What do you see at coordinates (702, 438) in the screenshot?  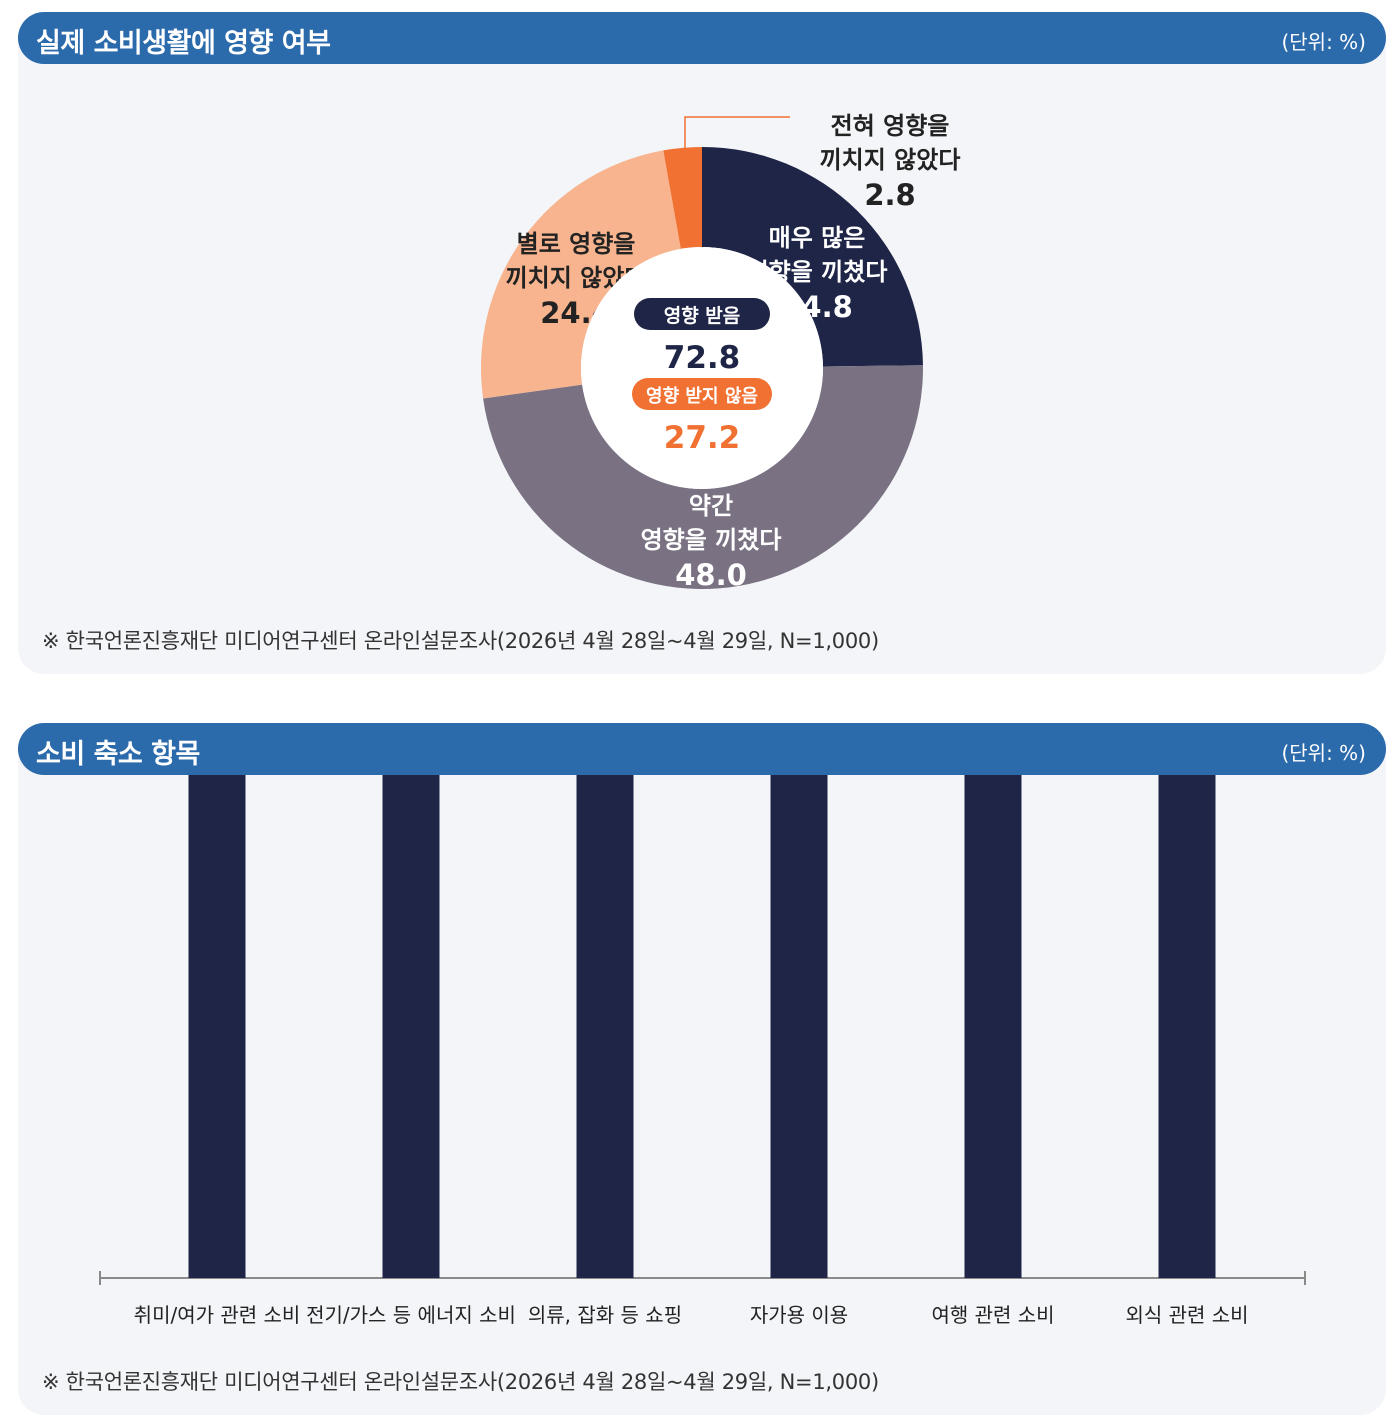 I see `not-affected-value: 27.2` at bounding box center [702, 438].